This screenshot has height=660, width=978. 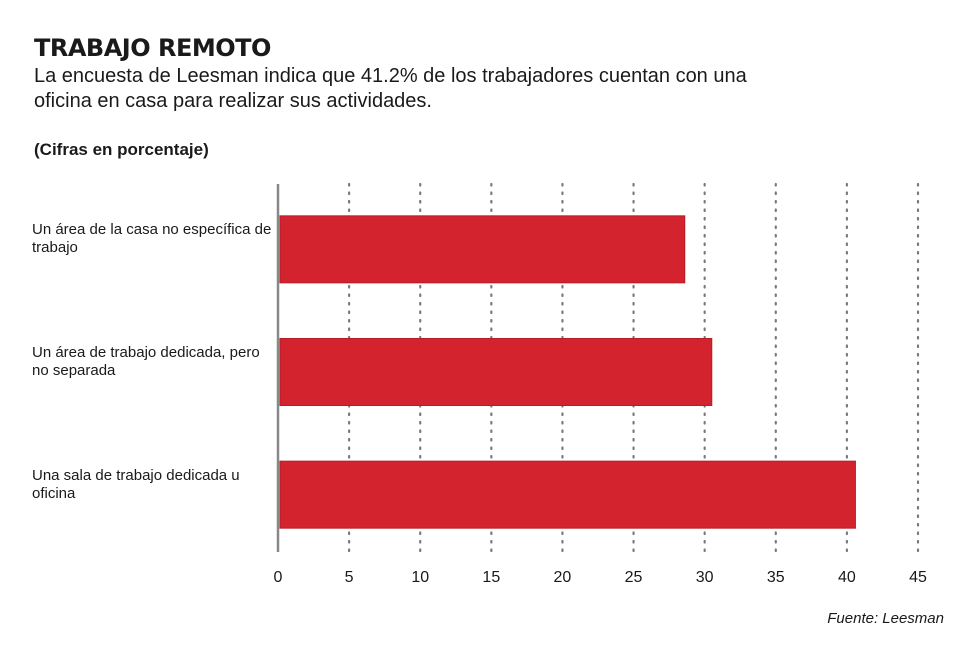 I want to click on units-note: (Cifras en porcentaje), so click(x=121, y=149).